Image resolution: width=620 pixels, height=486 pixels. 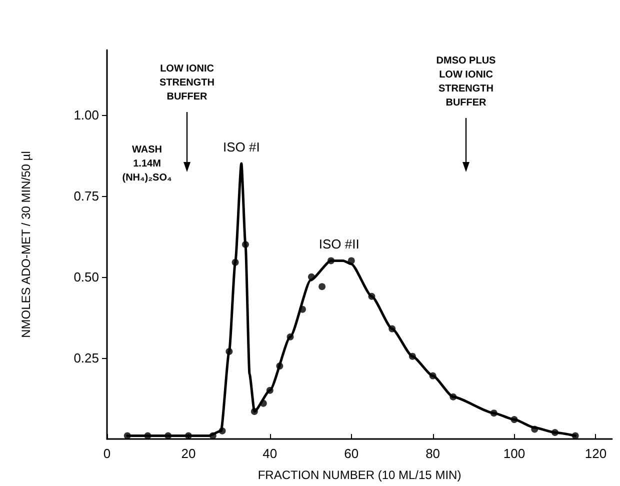 I want to click on x-tick-label: 40, so click(x=270, y=453).